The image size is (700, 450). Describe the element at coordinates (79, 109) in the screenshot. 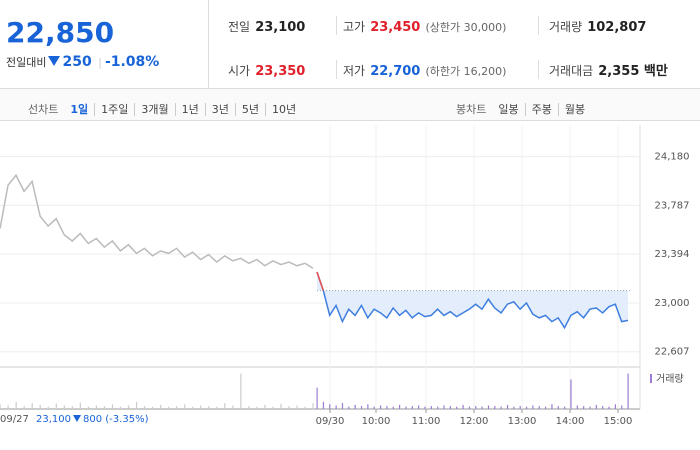

I see `tab: 1일` at that location.